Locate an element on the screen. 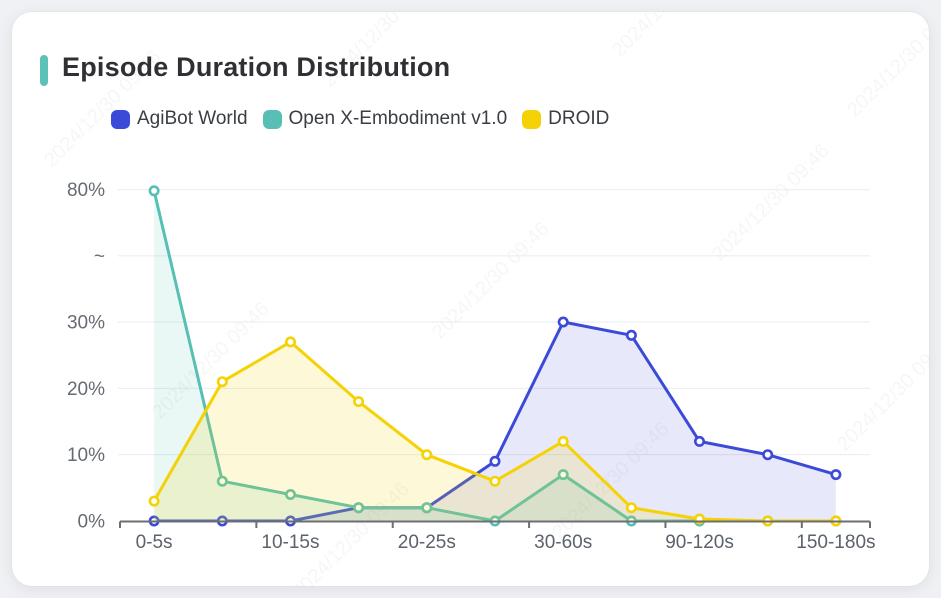 The width and height of the screenshot is (941, 598). y-axis-label: 80% is located at coordinates (86, 190).